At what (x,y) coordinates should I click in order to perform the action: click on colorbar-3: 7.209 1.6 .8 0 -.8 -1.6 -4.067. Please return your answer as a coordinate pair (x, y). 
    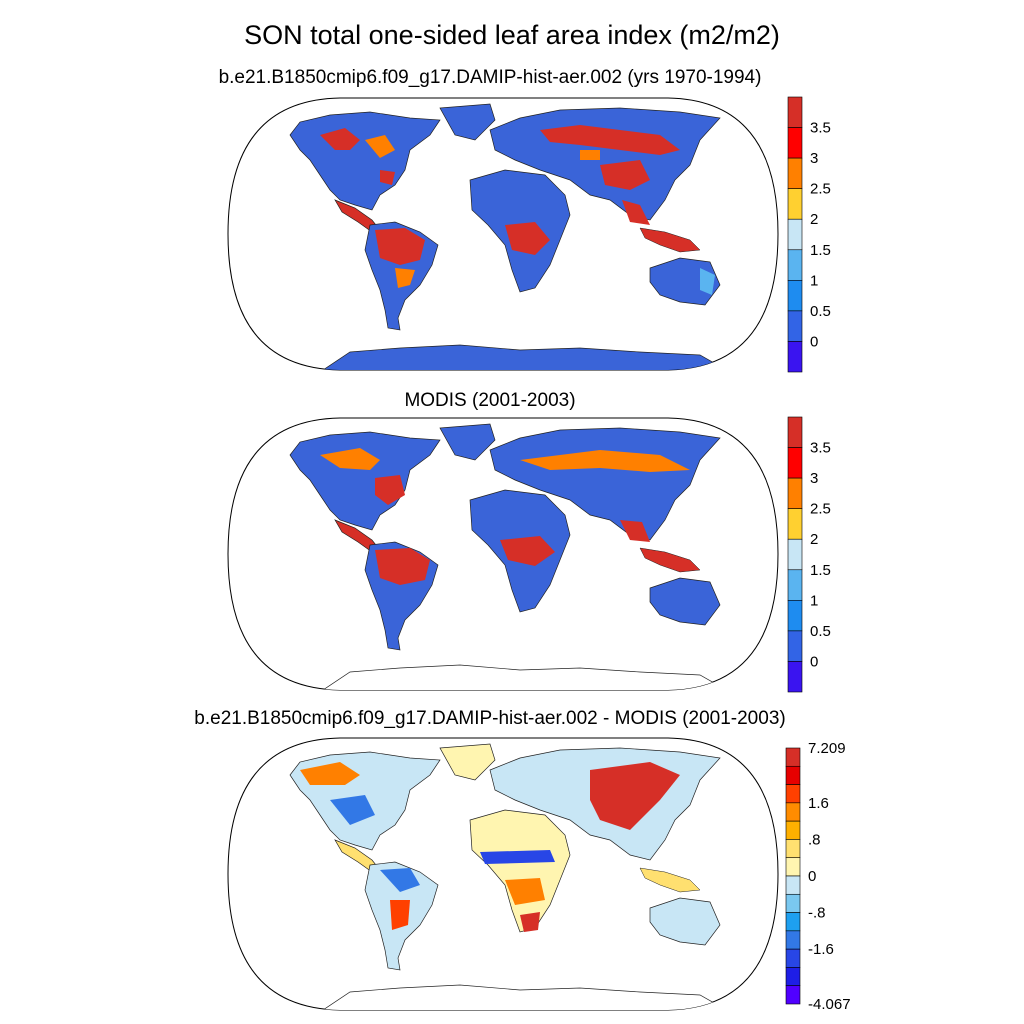
    Looking at the image, I should click on (818, 876).